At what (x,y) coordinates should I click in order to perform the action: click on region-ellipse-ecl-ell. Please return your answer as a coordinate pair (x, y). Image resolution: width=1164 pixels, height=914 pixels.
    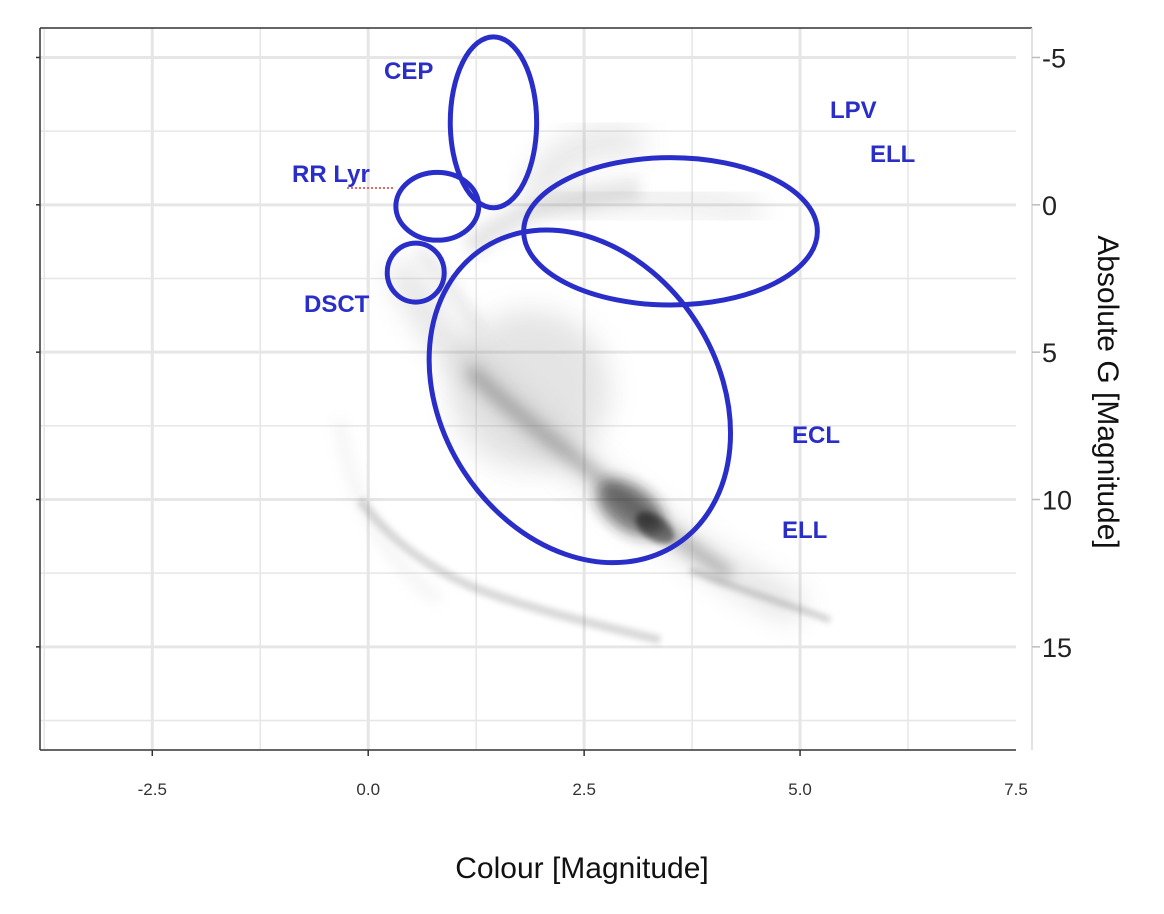
    Looking at the image, I should click on (580, 396).